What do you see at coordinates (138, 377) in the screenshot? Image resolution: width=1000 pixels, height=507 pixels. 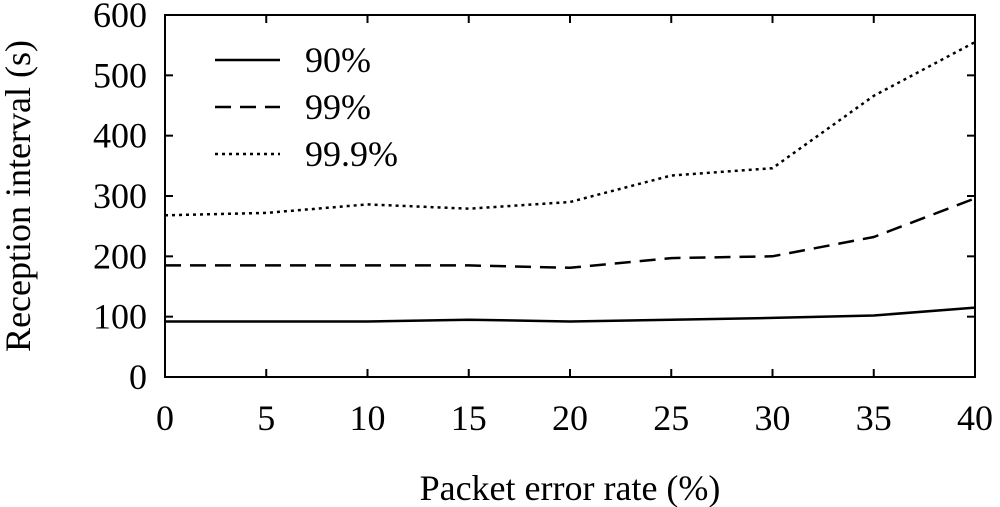 I see `y-tick-label: 0` at bounding box center [138, 377].